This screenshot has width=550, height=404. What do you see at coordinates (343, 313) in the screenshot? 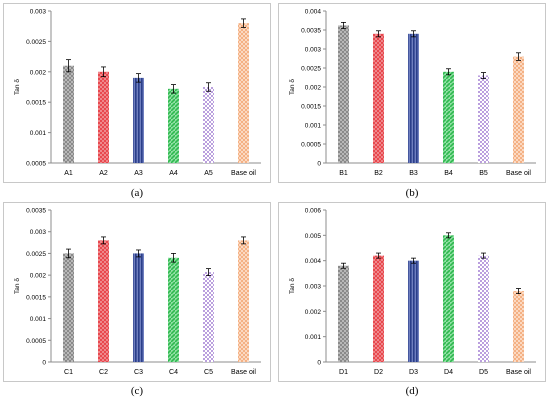
I see `bar-d1` at bounding box center [343, 313].